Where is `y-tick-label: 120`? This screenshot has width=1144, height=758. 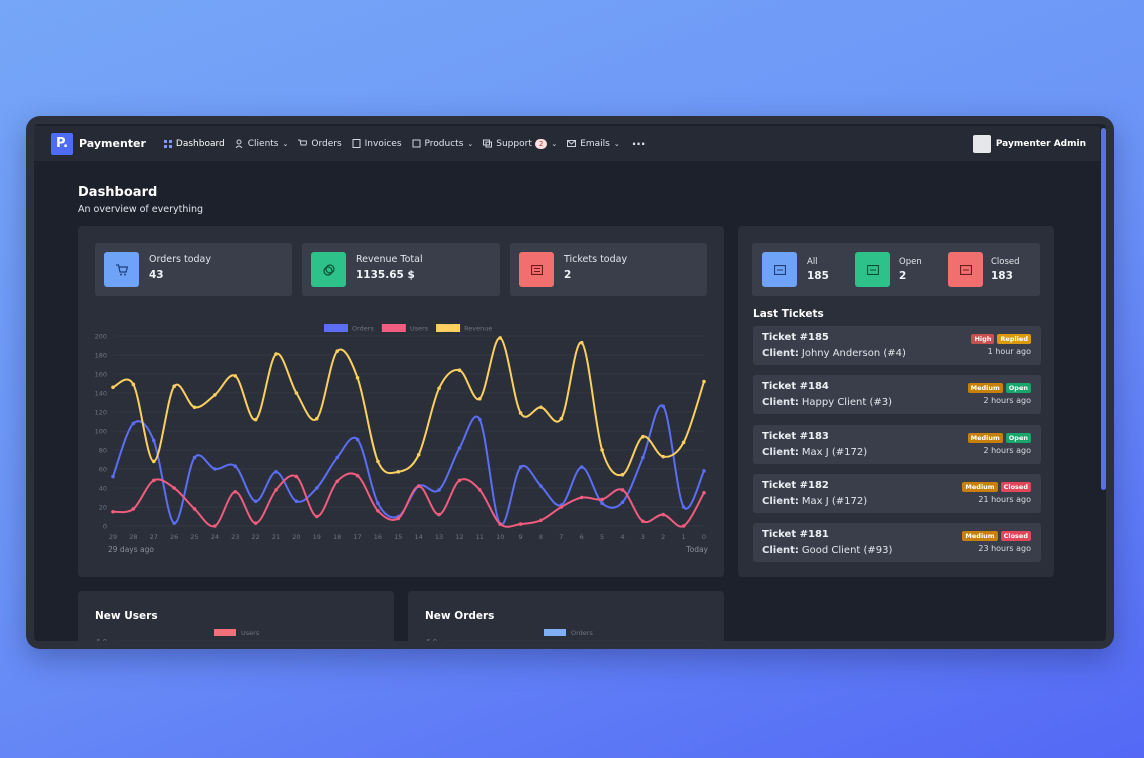 y-tick-label: 120 is located at coordinates (101, 413).